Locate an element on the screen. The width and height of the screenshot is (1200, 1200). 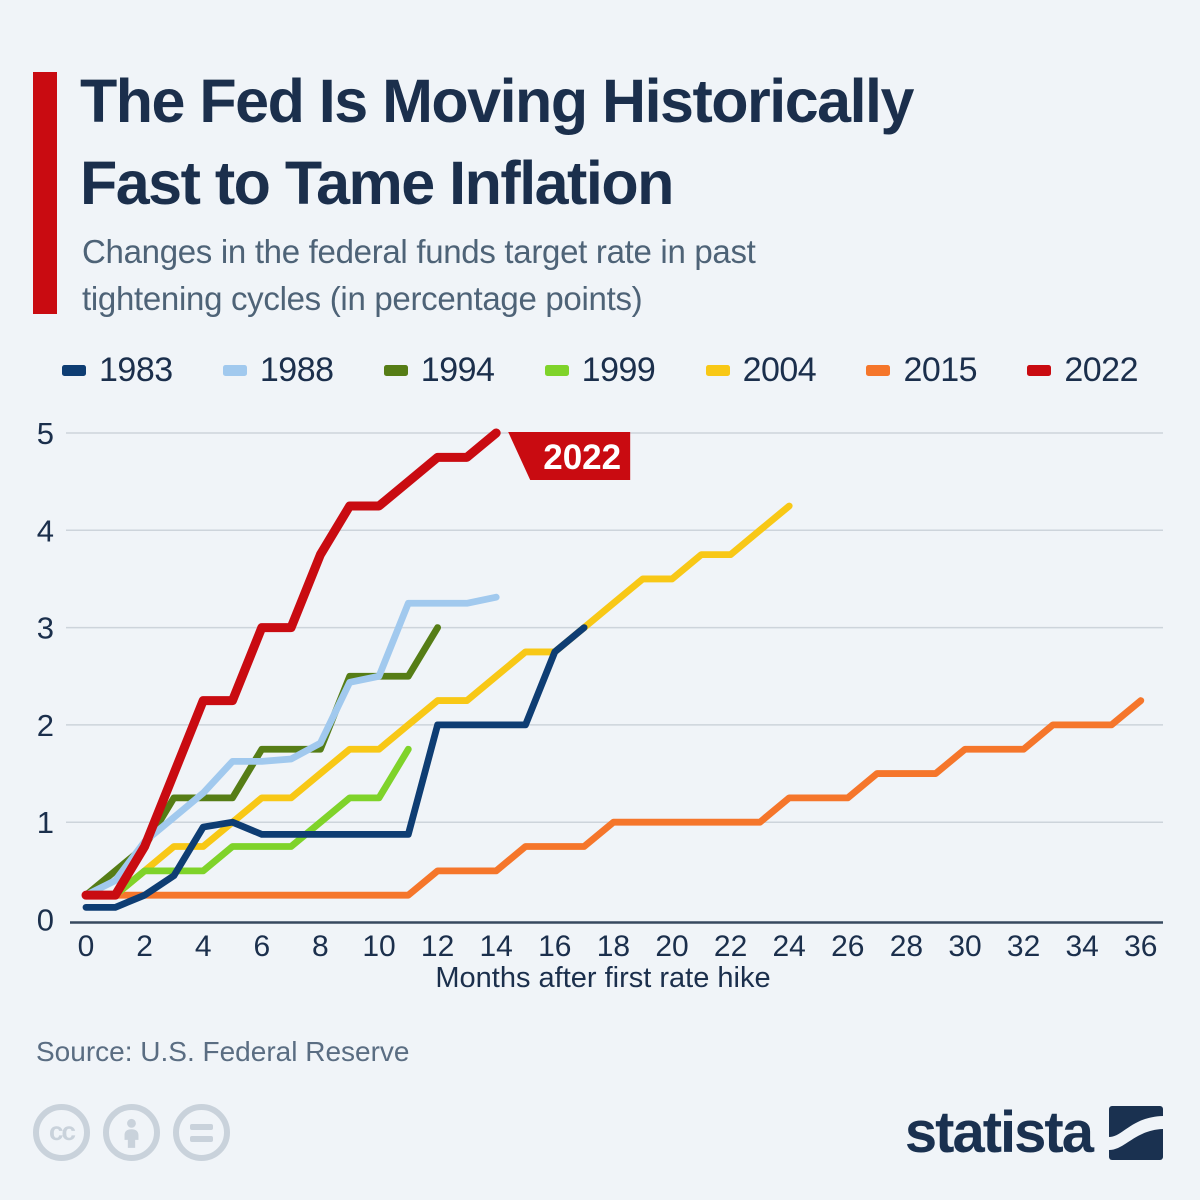
legend-item-1988: 1988 is located at coordinates (278, 370).